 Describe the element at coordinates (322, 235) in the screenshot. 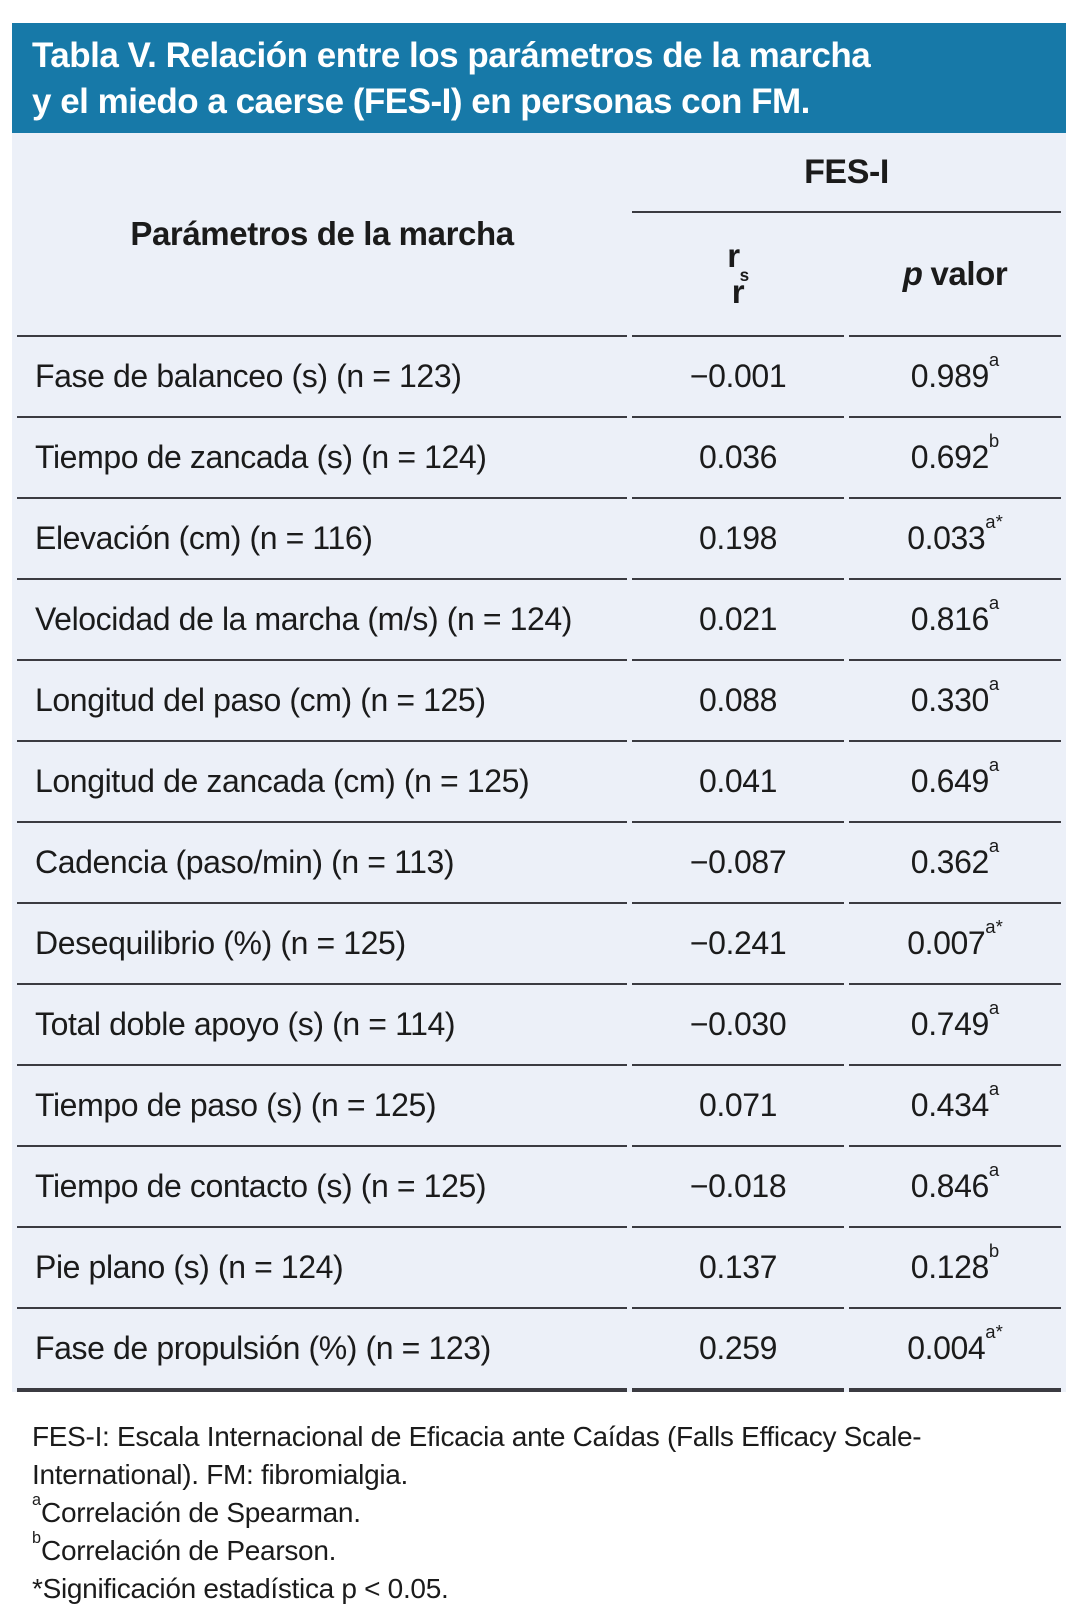

I see `column-header-parametros: Parámetros de la marcha` at that location.